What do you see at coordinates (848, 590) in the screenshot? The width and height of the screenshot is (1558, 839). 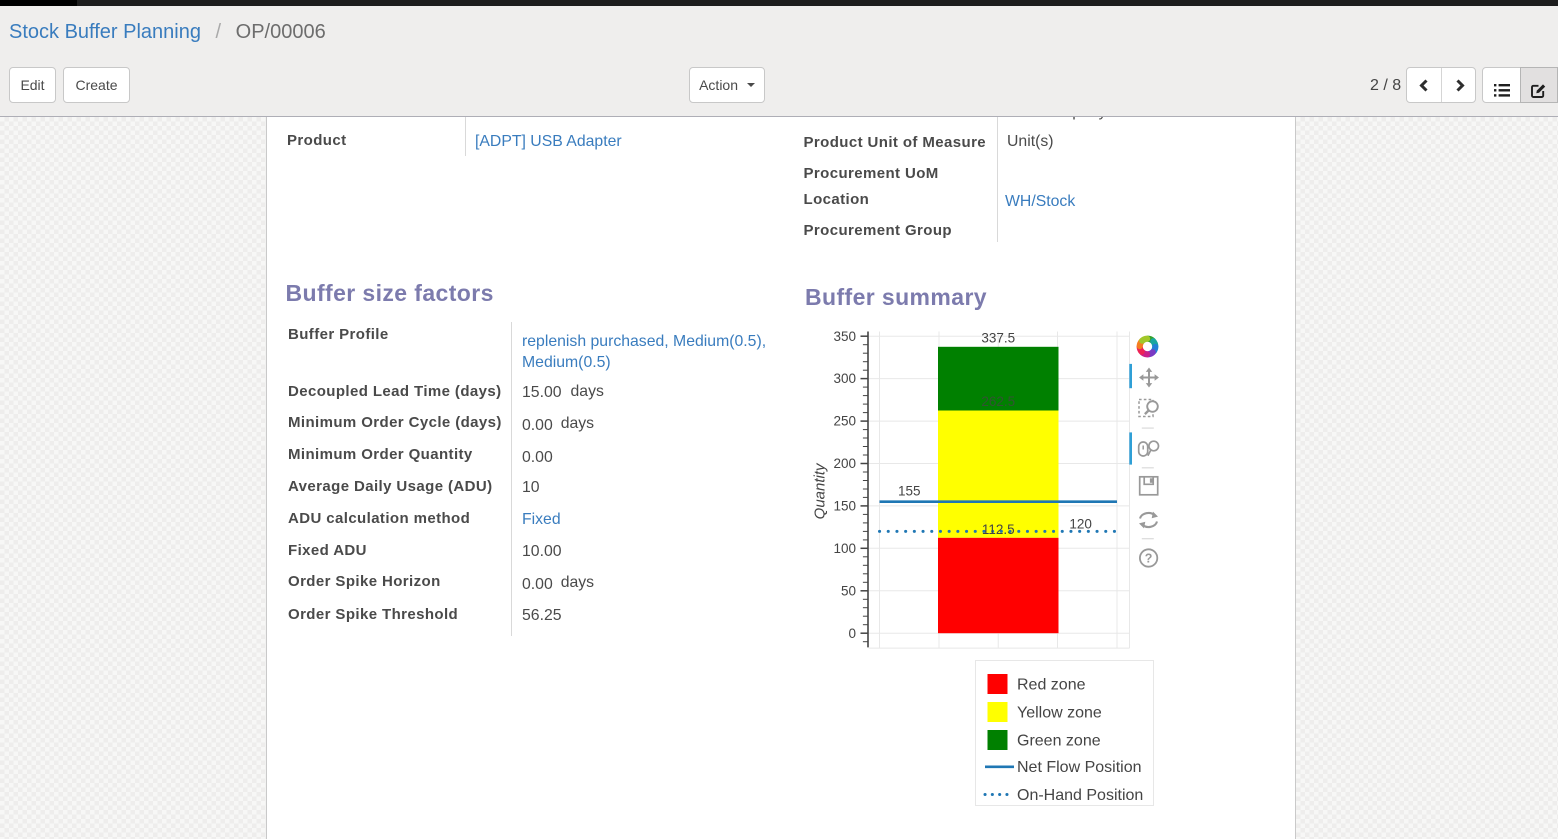 I see `svg-text: 50` at bounding box center [848, 590].